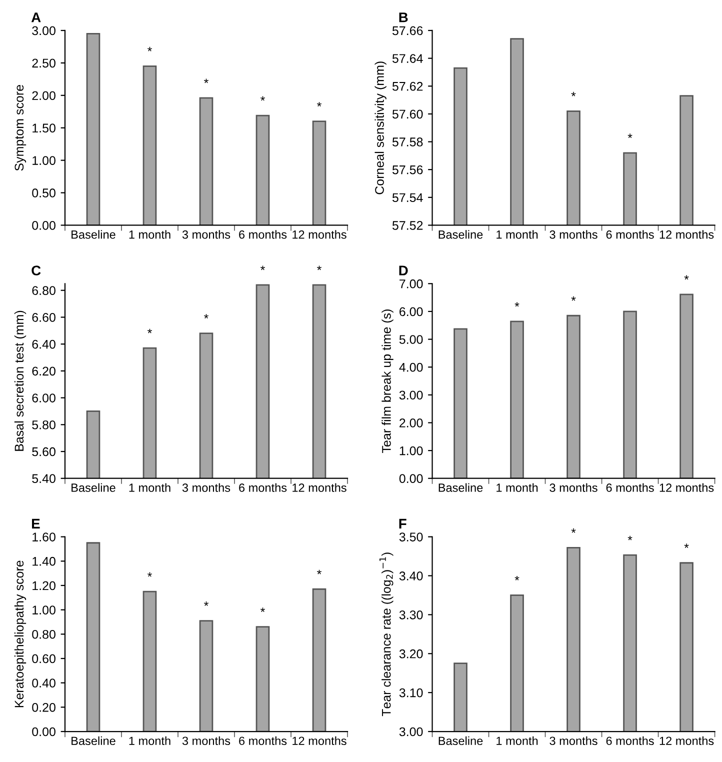 The width and height of the screenshot is (722, 762). Describe the element at coordinates (44, 193) in the screenshot. I see `y-tick-label: 0.50` at that location.